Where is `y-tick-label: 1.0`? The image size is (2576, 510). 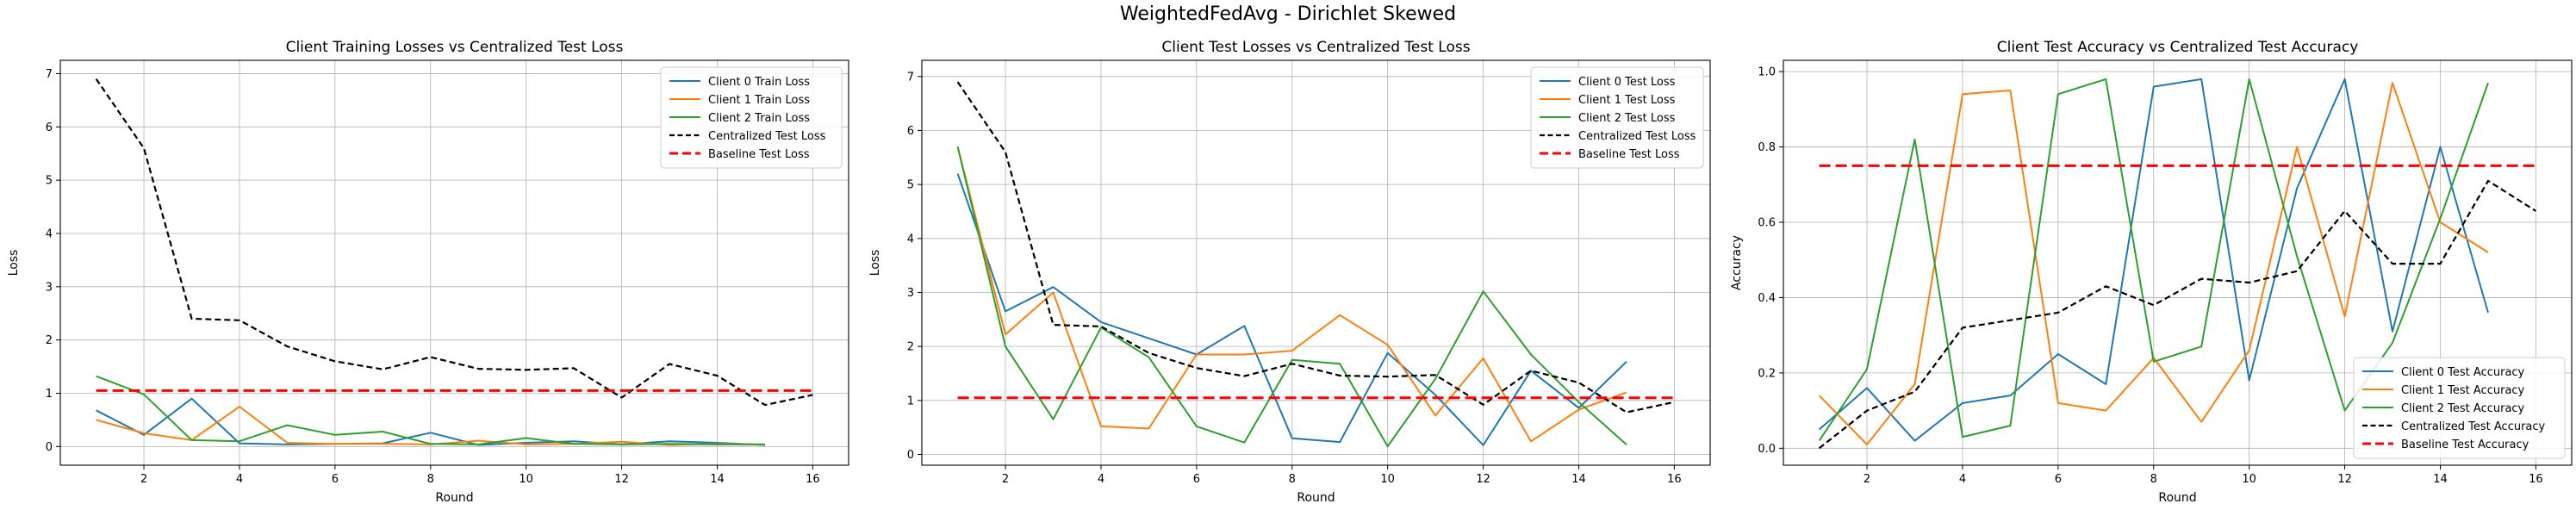
y-tick-label: 1.0 is located at coordinates (1767, 73).